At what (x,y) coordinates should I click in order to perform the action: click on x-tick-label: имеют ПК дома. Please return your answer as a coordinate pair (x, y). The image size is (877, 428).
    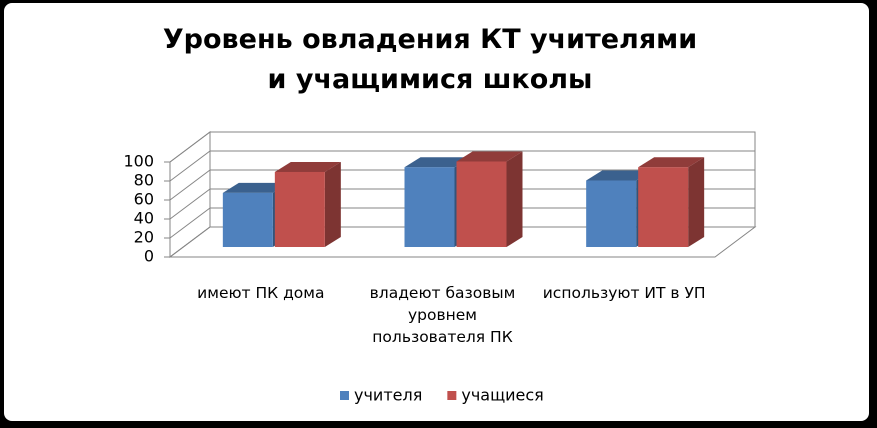
    Looking at the image, I should click on (261, 293).